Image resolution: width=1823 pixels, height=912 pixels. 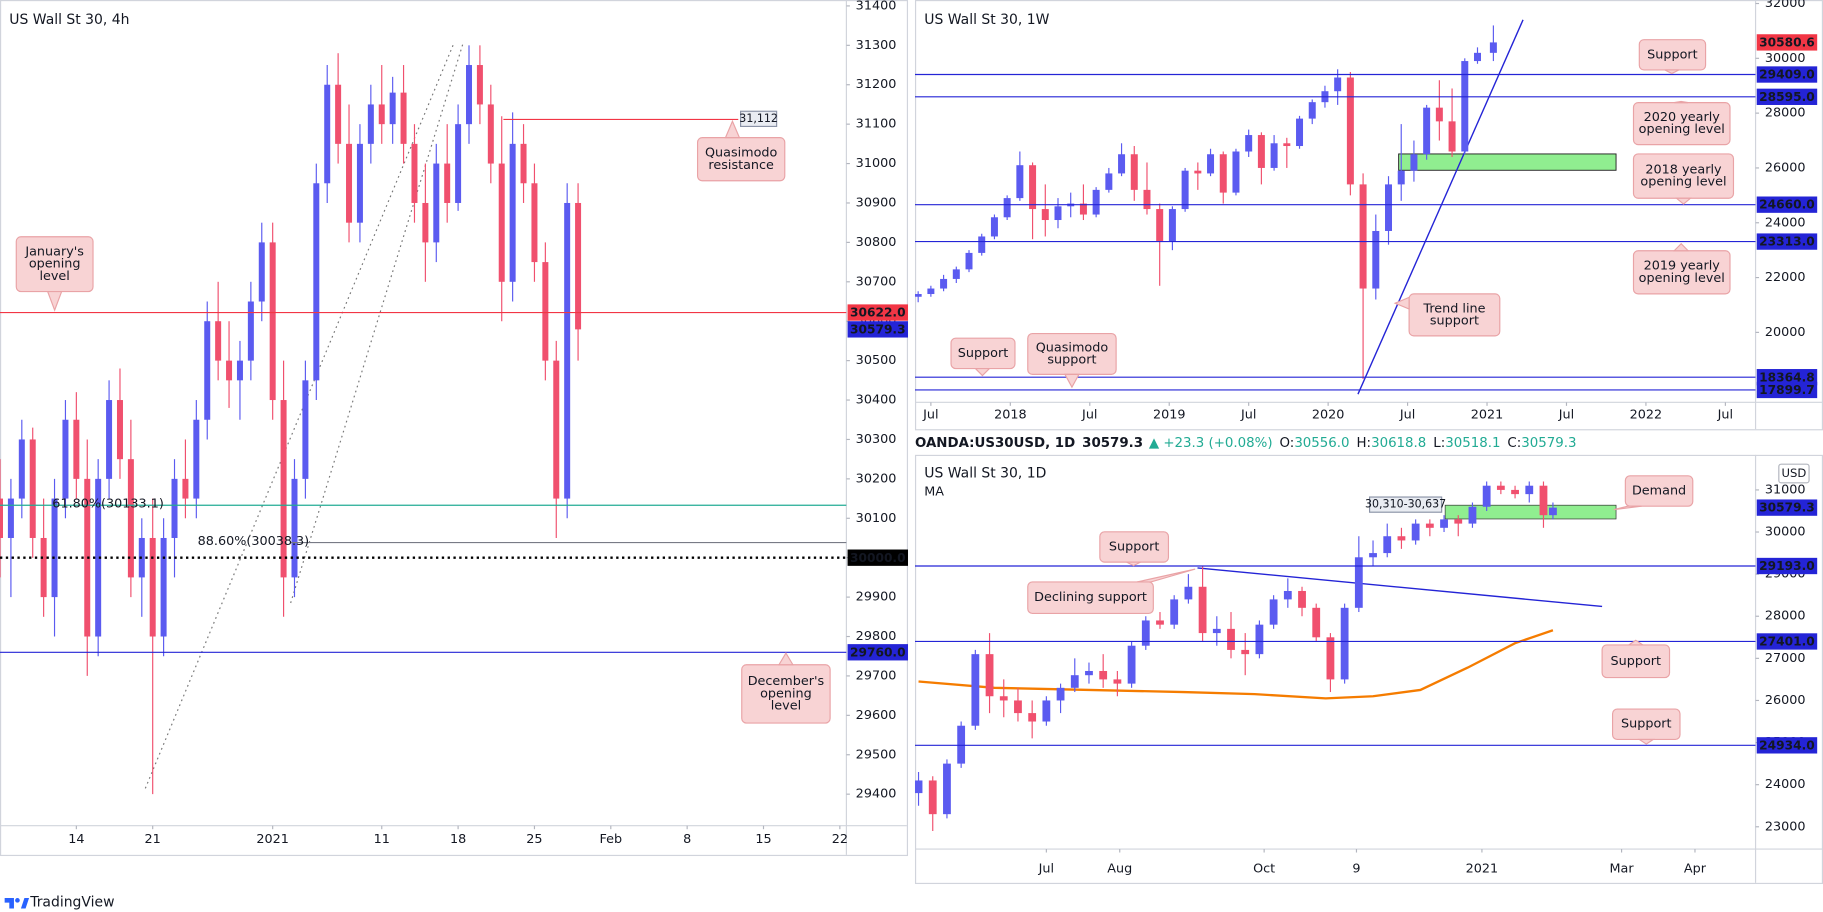 I want to click on y-tick-label: 31400, so click(x=876, y=6).